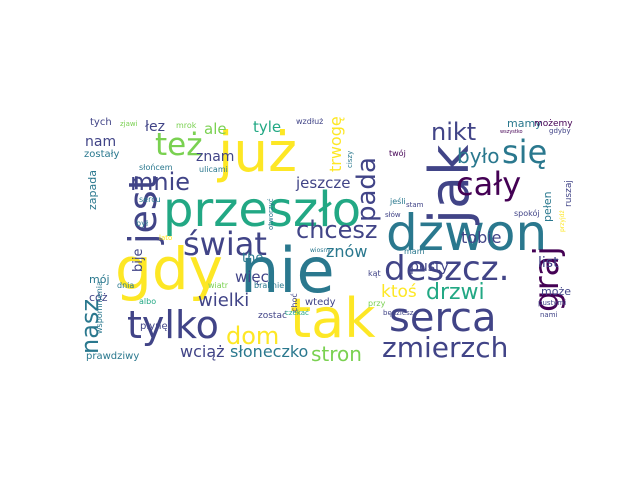 The height and width of the screenshot is (480, 640). Describe the element at coordinates (267, 127) in the screenshot. I see `word-tyle: tyle` at that location.